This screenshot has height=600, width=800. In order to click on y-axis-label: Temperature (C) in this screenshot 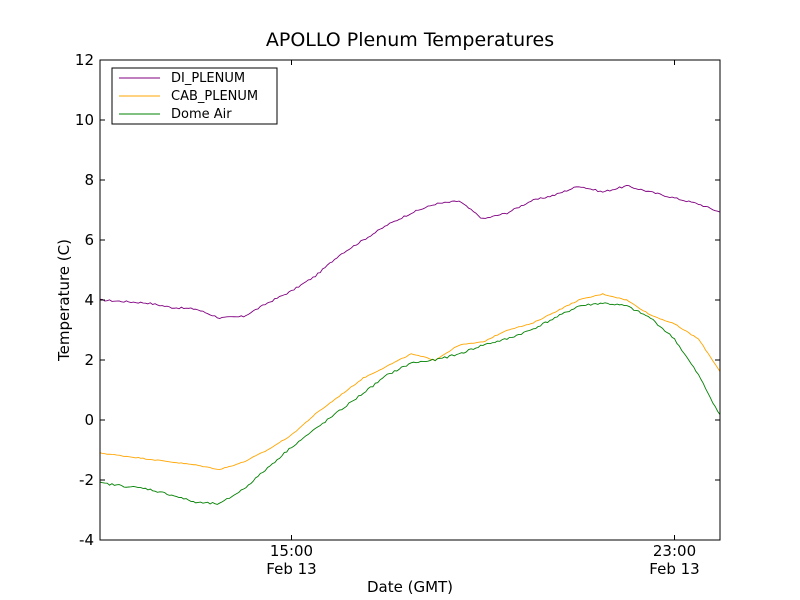, I will do `click(64, 300)`.